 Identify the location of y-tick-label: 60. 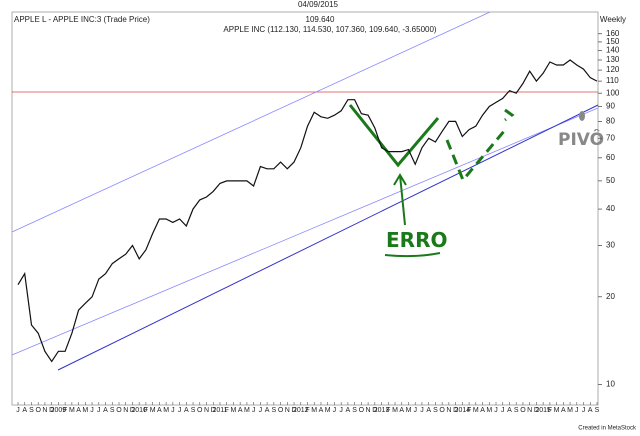
(610, 157).